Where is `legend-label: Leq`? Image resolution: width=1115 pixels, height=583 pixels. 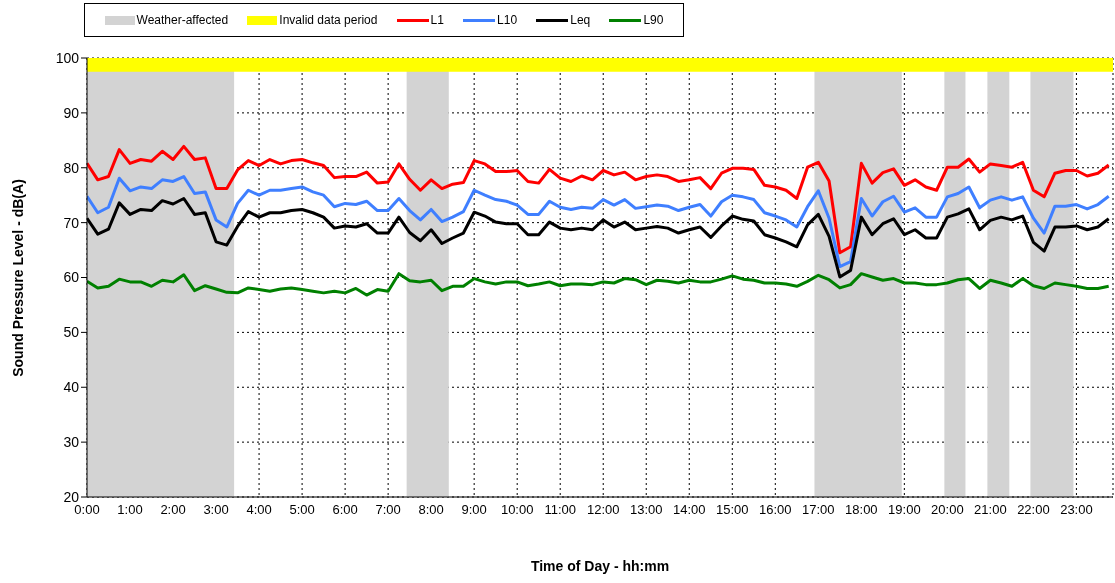 legend-label: Leq is located at coordinates (580, 20).